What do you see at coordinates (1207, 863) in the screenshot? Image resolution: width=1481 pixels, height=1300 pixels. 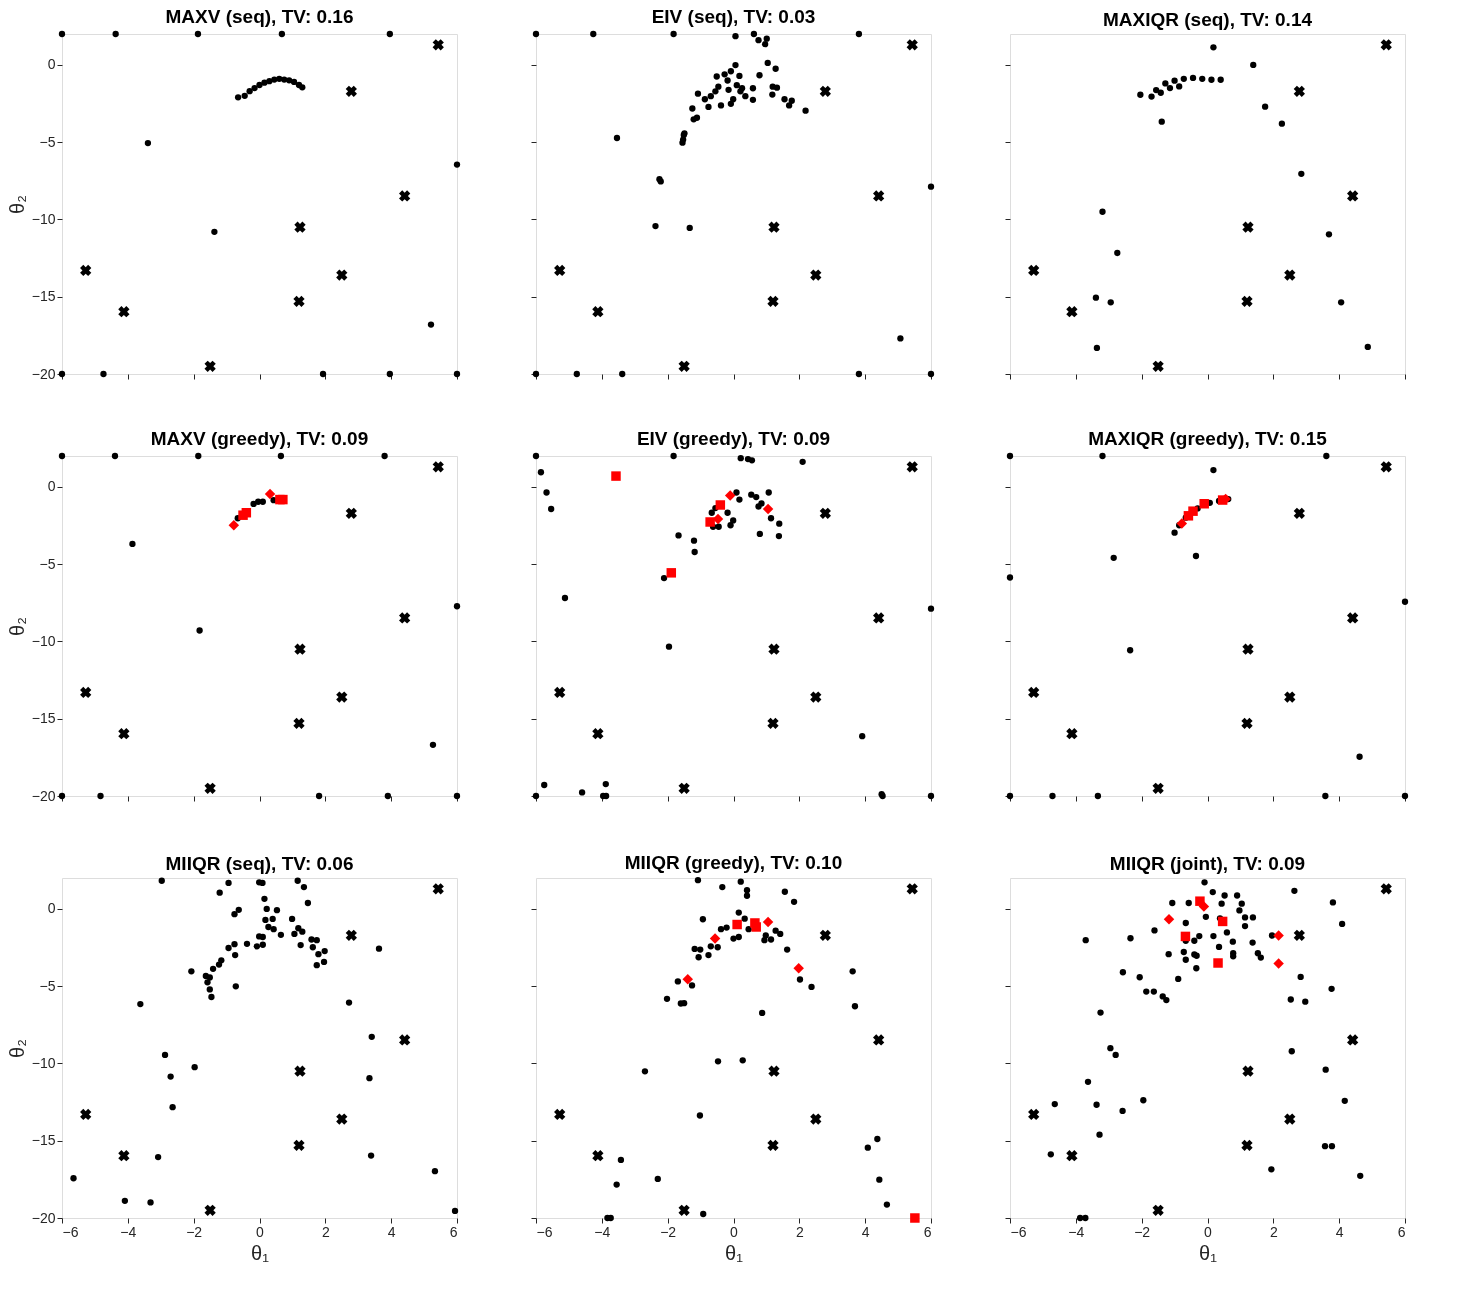 I see `chart-title: MIIQR (joint), TV: 0.09` at bounding box center [1207, 863].